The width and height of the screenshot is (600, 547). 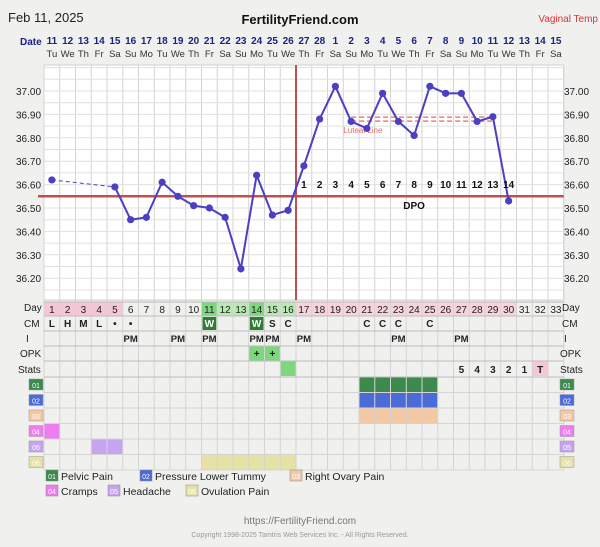 I want to click on date-label: 13, so click(x=525, y=41).